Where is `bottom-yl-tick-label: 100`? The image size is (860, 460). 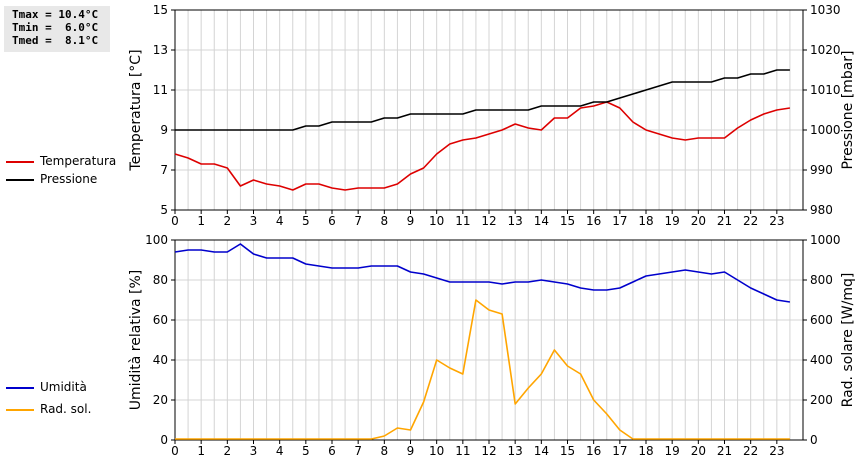
bottom-yl-tick-label: 100 is located at coordinates (156, 240).